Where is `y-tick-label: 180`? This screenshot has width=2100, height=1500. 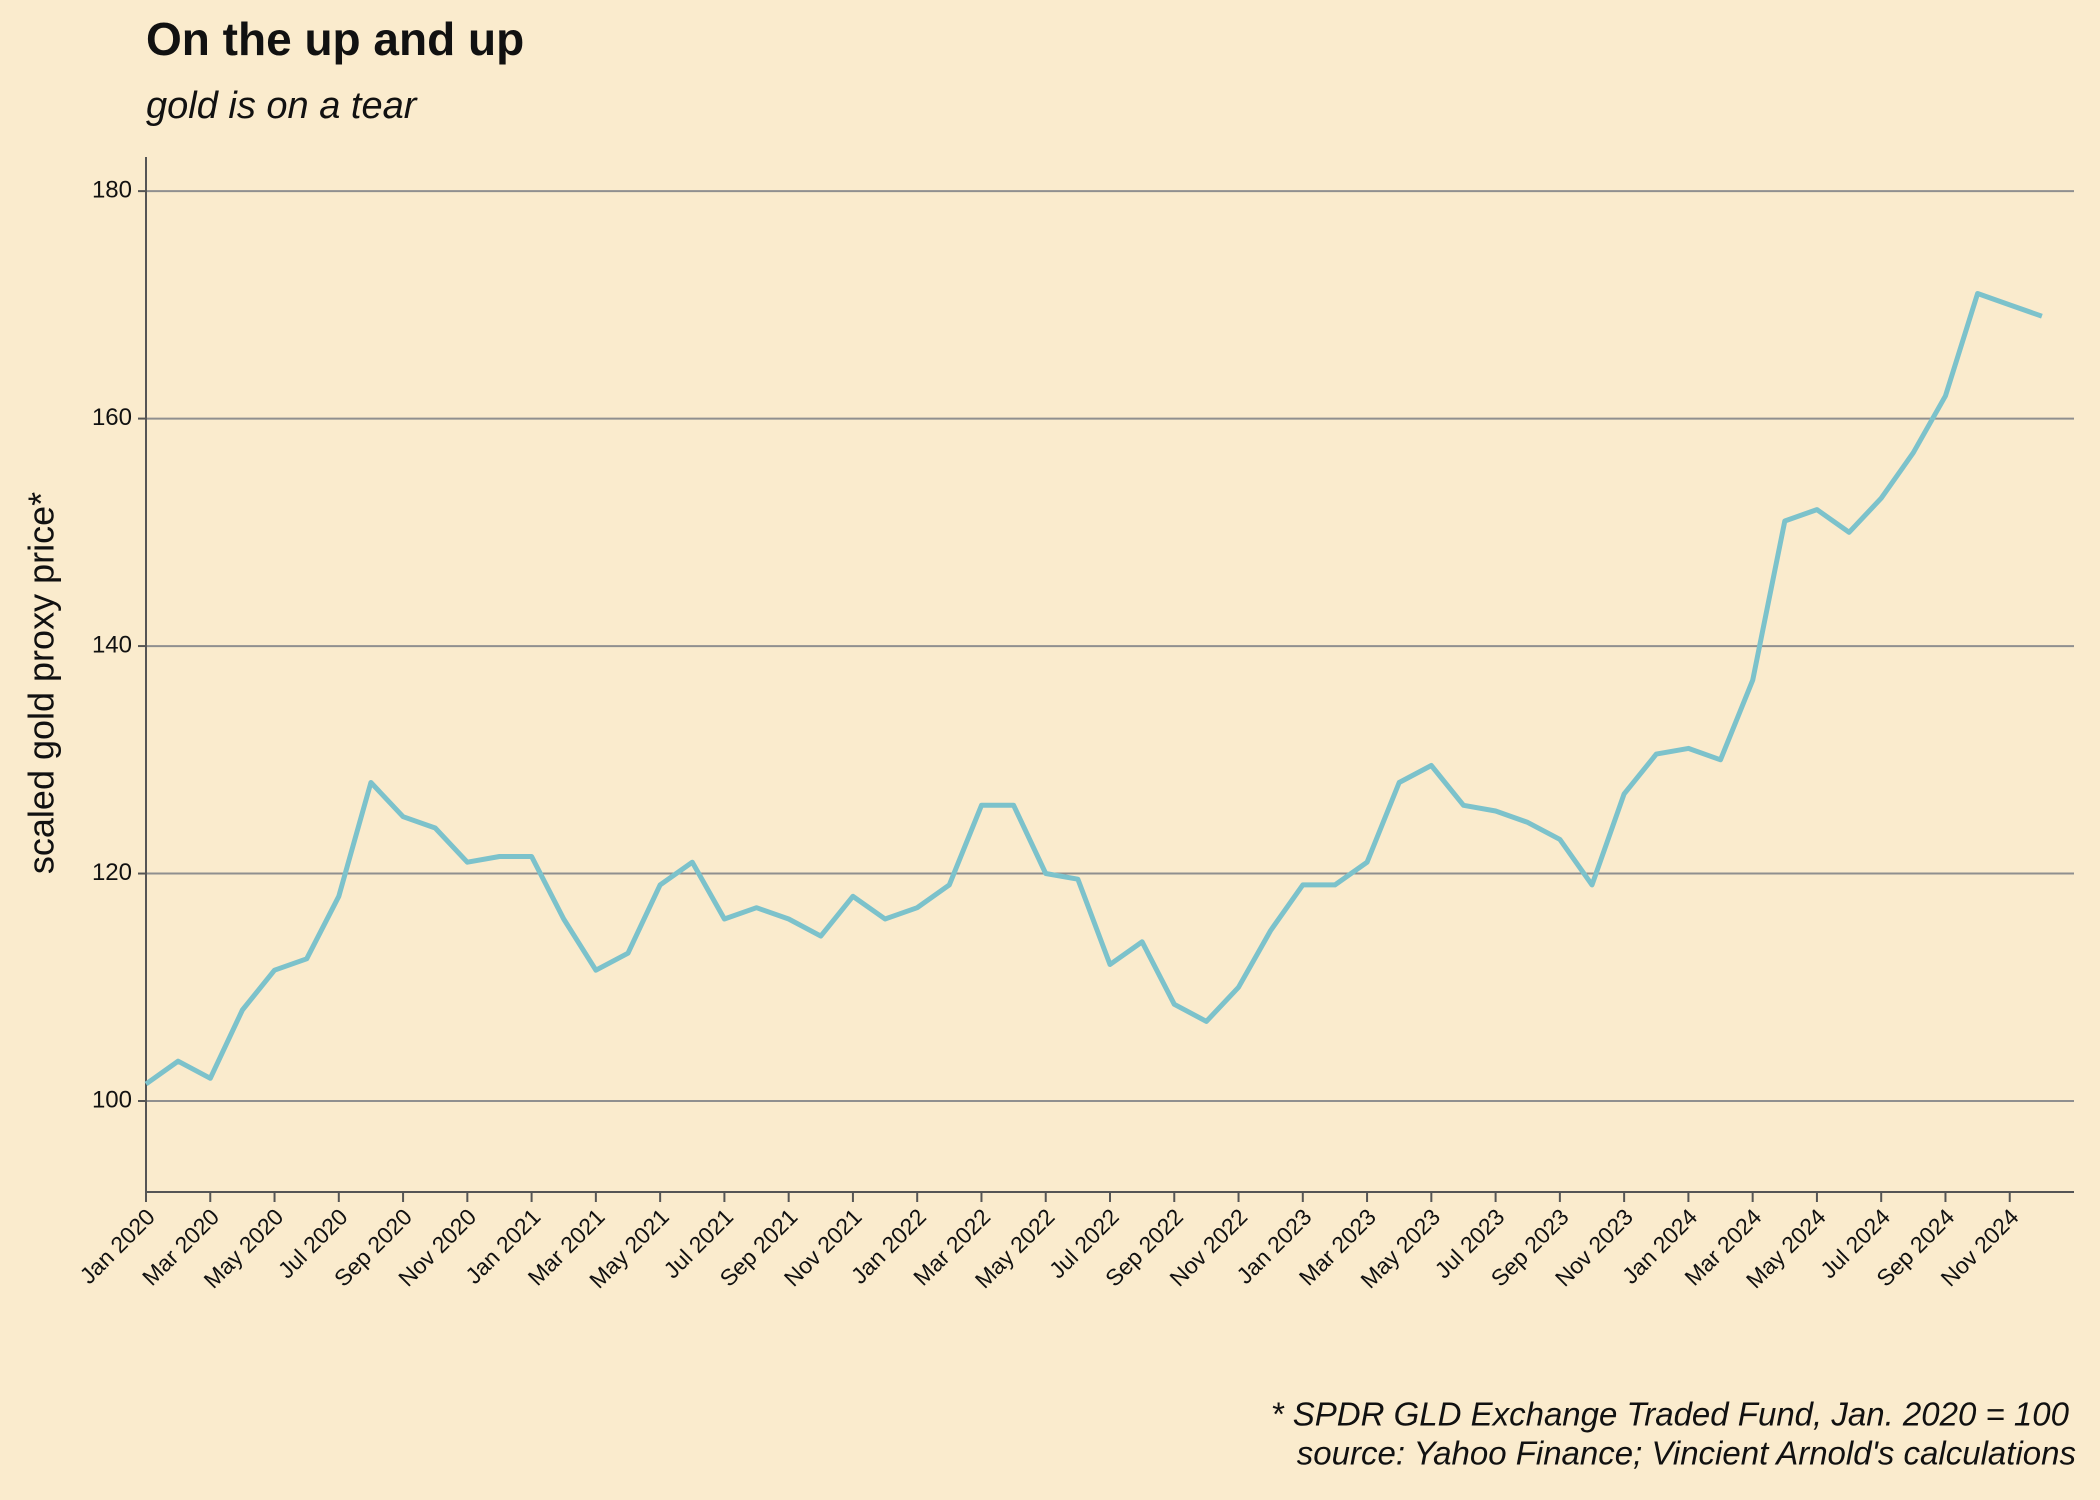 y-tick-label: 180 is located at coordinates (112, 189).